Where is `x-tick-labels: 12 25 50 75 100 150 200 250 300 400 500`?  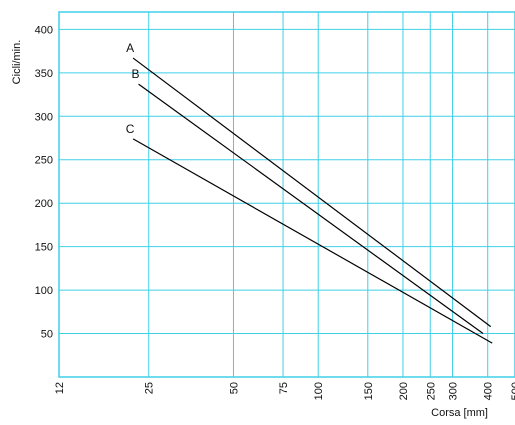
x-tick-labels: 12 25 50 75 100 150 200 250 300 400 500 is located at coordinates (284, 391).